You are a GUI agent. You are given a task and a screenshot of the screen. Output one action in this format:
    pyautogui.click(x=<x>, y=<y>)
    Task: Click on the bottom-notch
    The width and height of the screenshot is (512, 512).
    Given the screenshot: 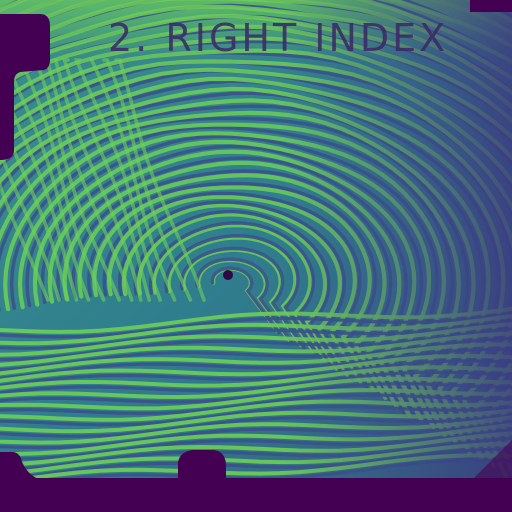 What is the action you would take?
    pyautogui.click(x=202, y=466)
    